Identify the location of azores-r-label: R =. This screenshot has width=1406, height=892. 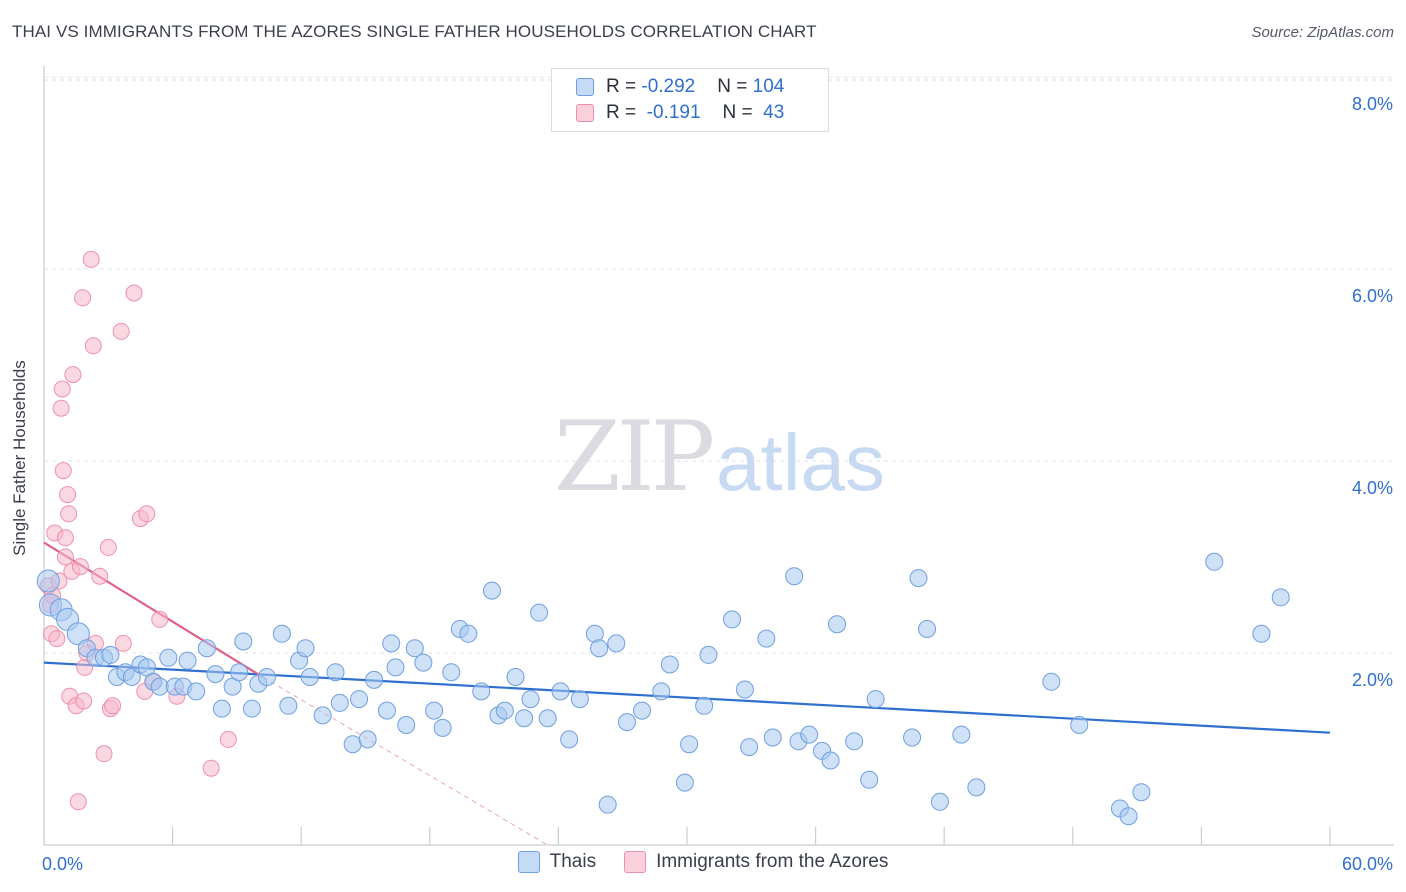
(624, 112).